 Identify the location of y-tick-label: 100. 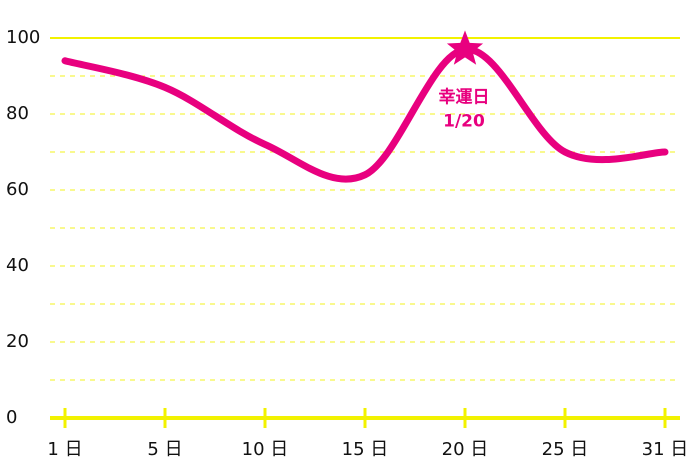
(23, 37).